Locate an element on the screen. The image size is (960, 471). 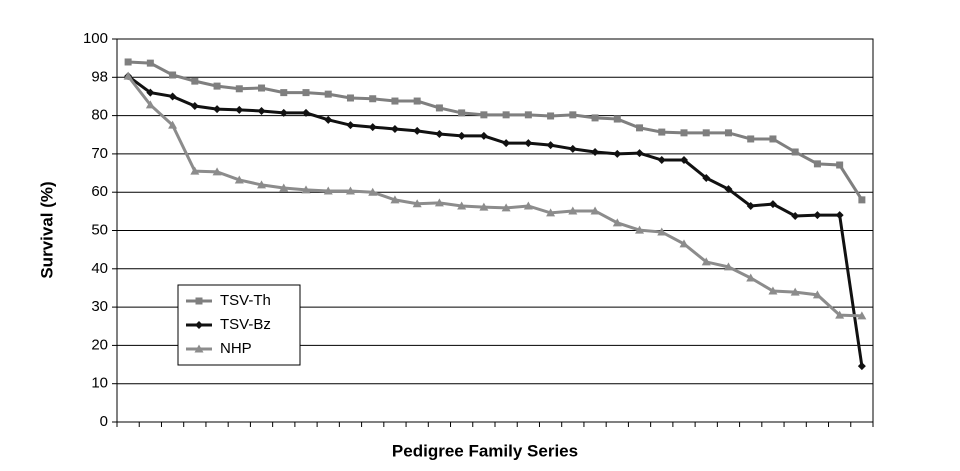
y-tick-label: 30 is located at coordinates (99, 306).